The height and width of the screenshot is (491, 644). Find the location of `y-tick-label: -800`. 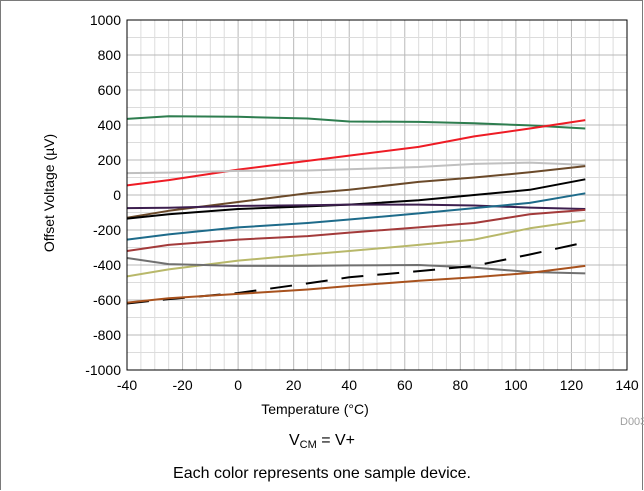

y-tick-label: -800 is located at coordinates (107, 335).